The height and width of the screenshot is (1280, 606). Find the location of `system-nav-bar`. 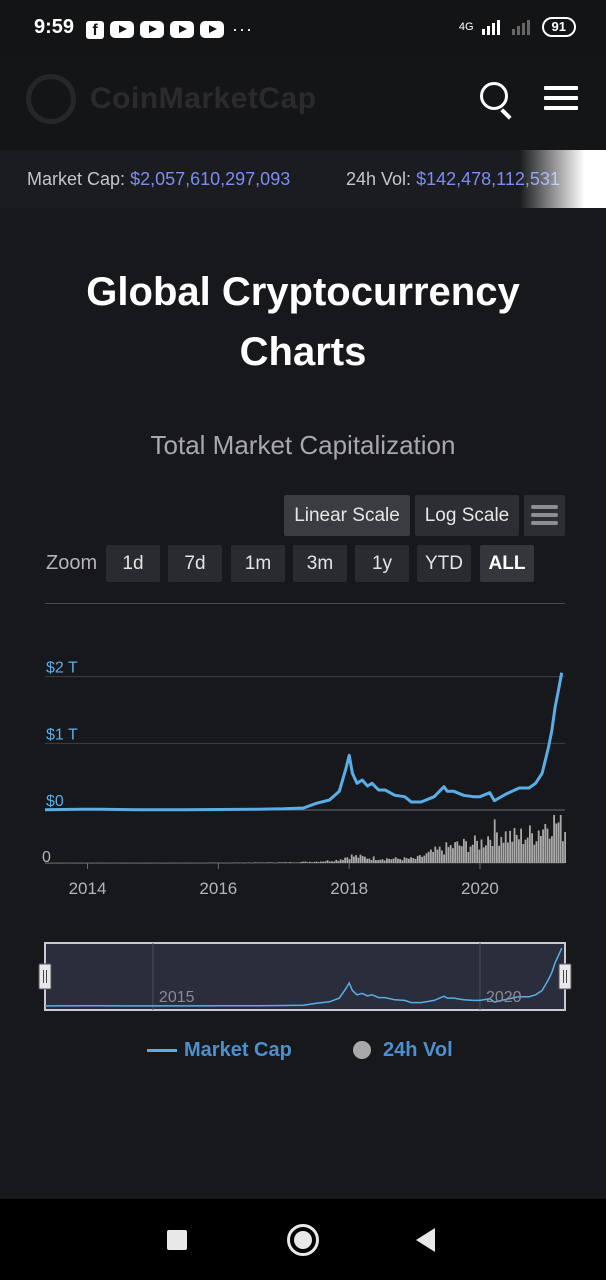

system-nav-bar is located at coordinates (303, 1239).